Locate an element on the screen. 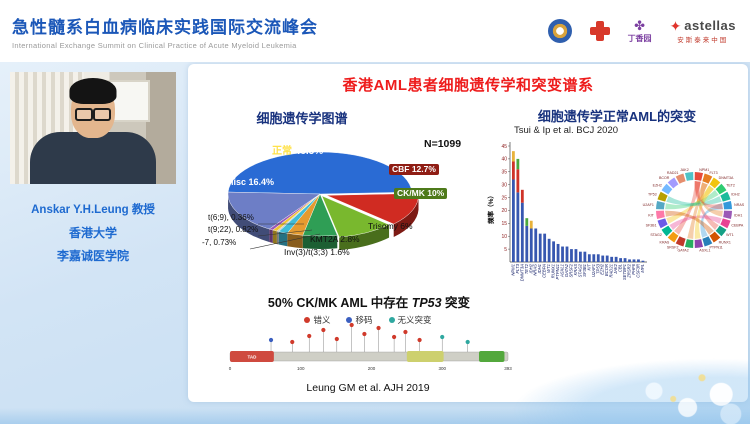  pie-label--7: -7, 0.73% is located at coordinates (219, 242).